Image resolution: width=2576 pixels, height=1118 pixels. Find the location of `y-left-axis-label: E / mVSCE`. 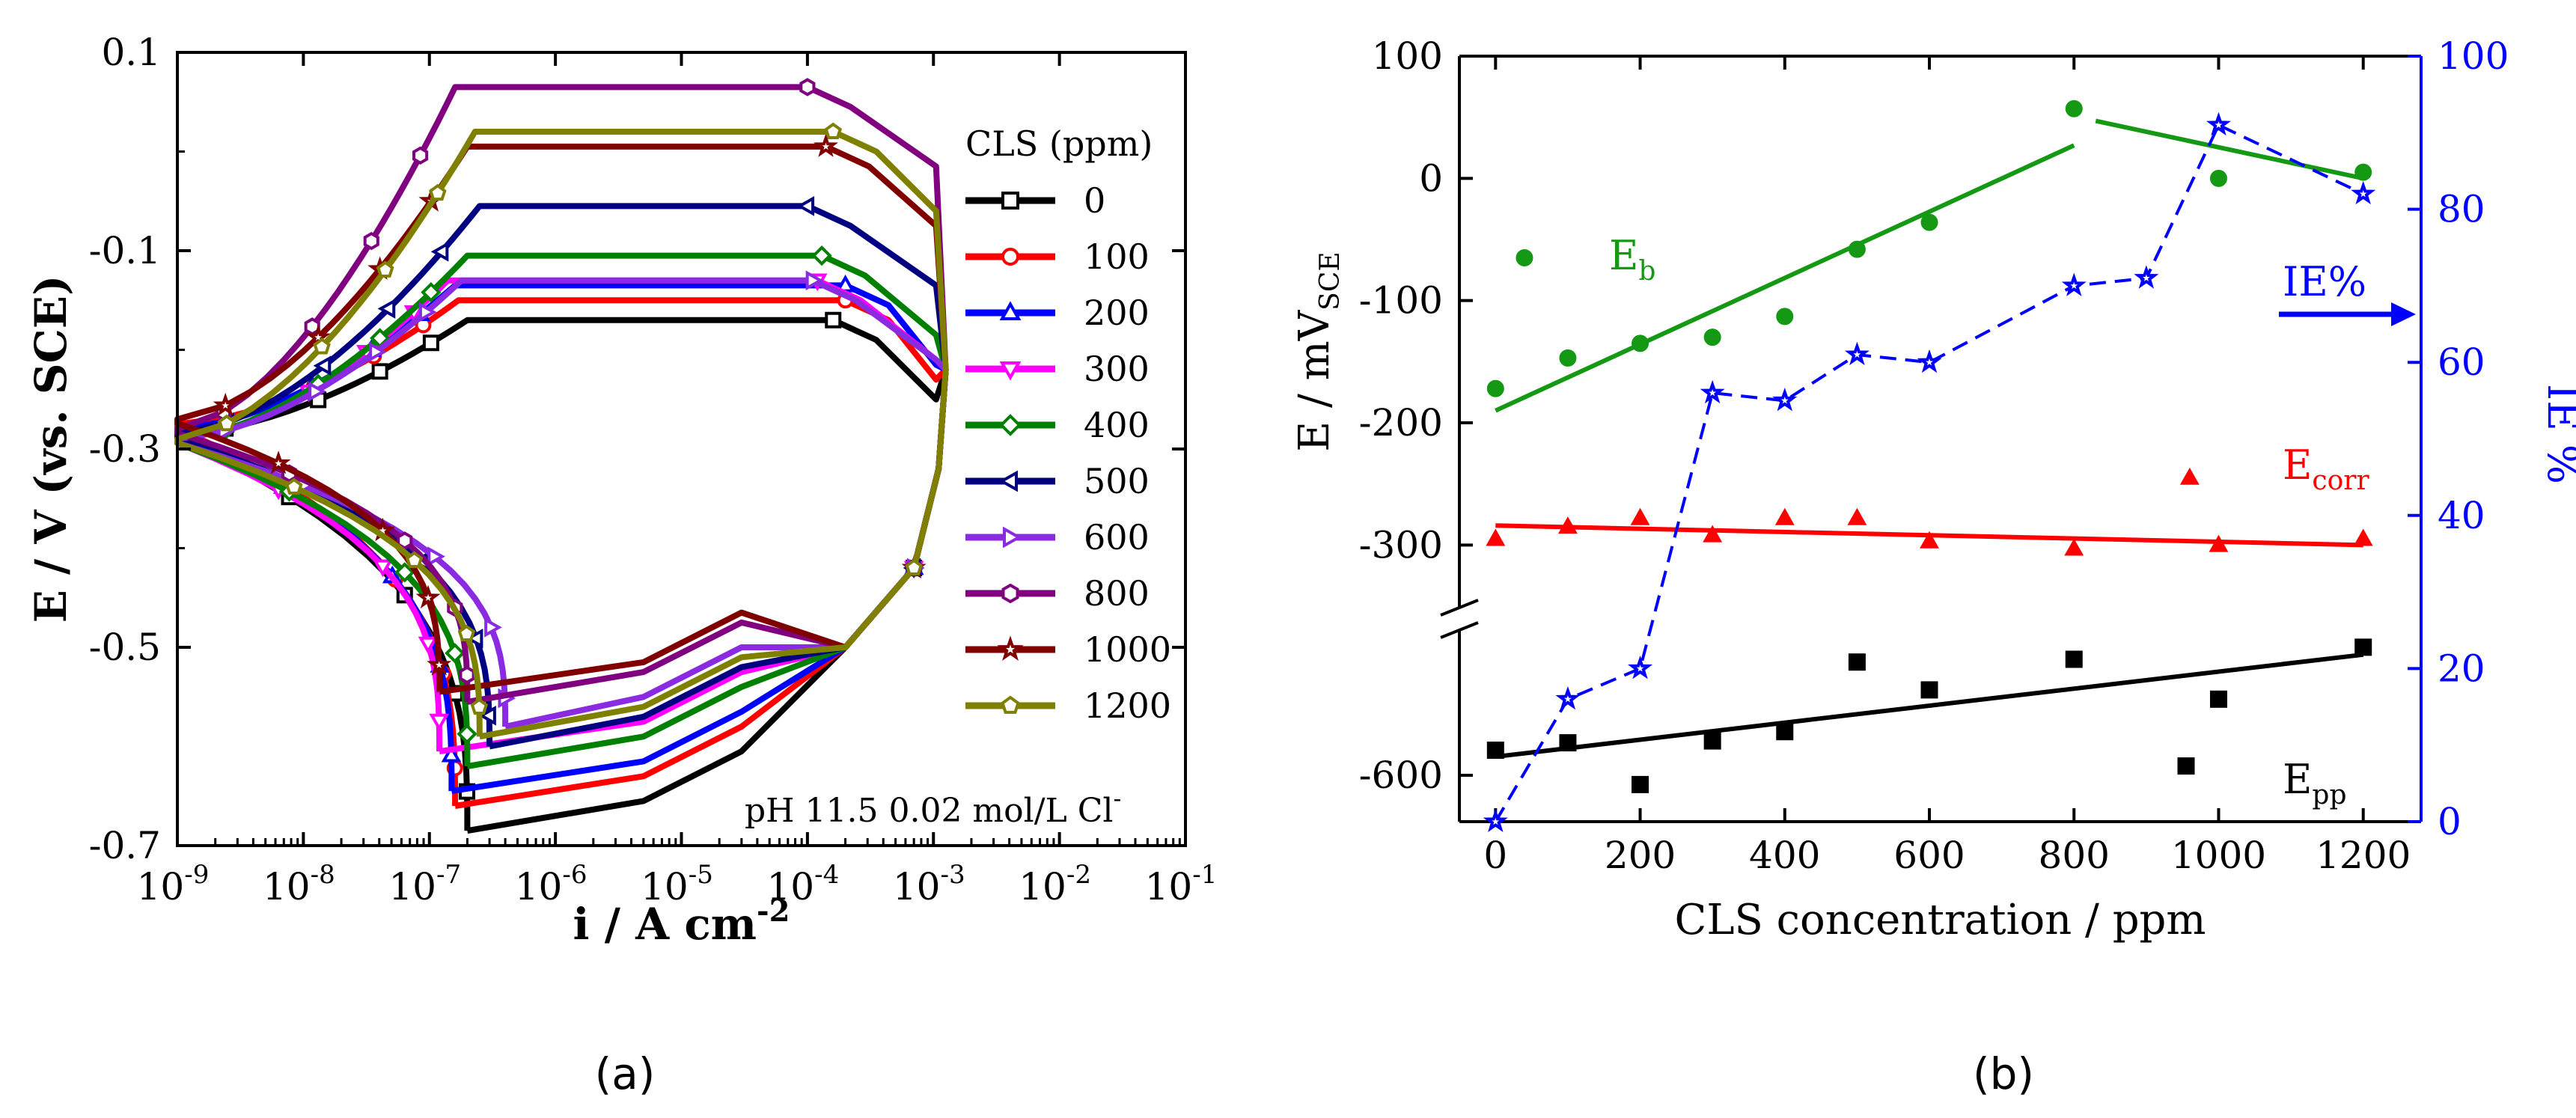

y-left-axis-label: E / mVSCE is located at coordinates (1318, 351).